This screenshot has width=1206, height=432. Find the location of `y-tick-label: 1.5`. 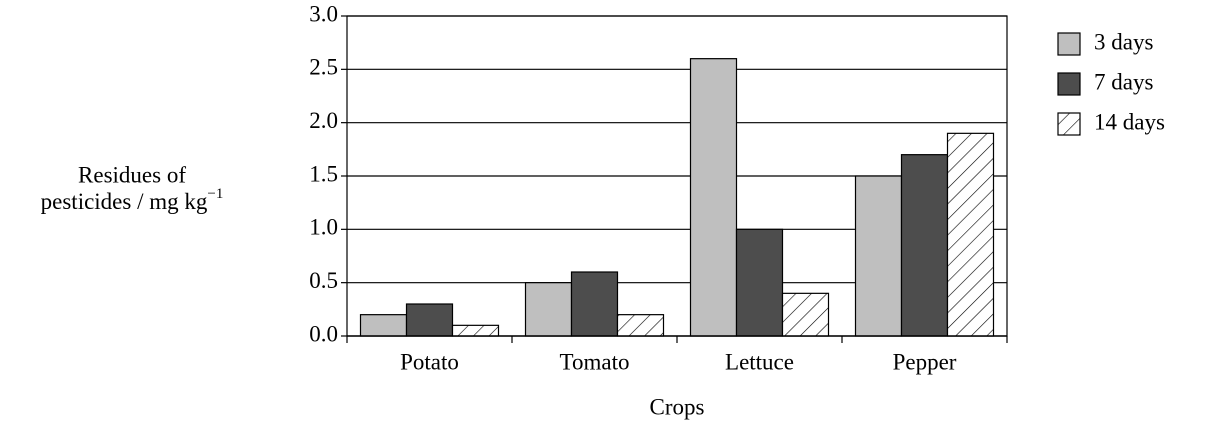

y-tick-label: 1.5 is located at coordinates (323, 173).